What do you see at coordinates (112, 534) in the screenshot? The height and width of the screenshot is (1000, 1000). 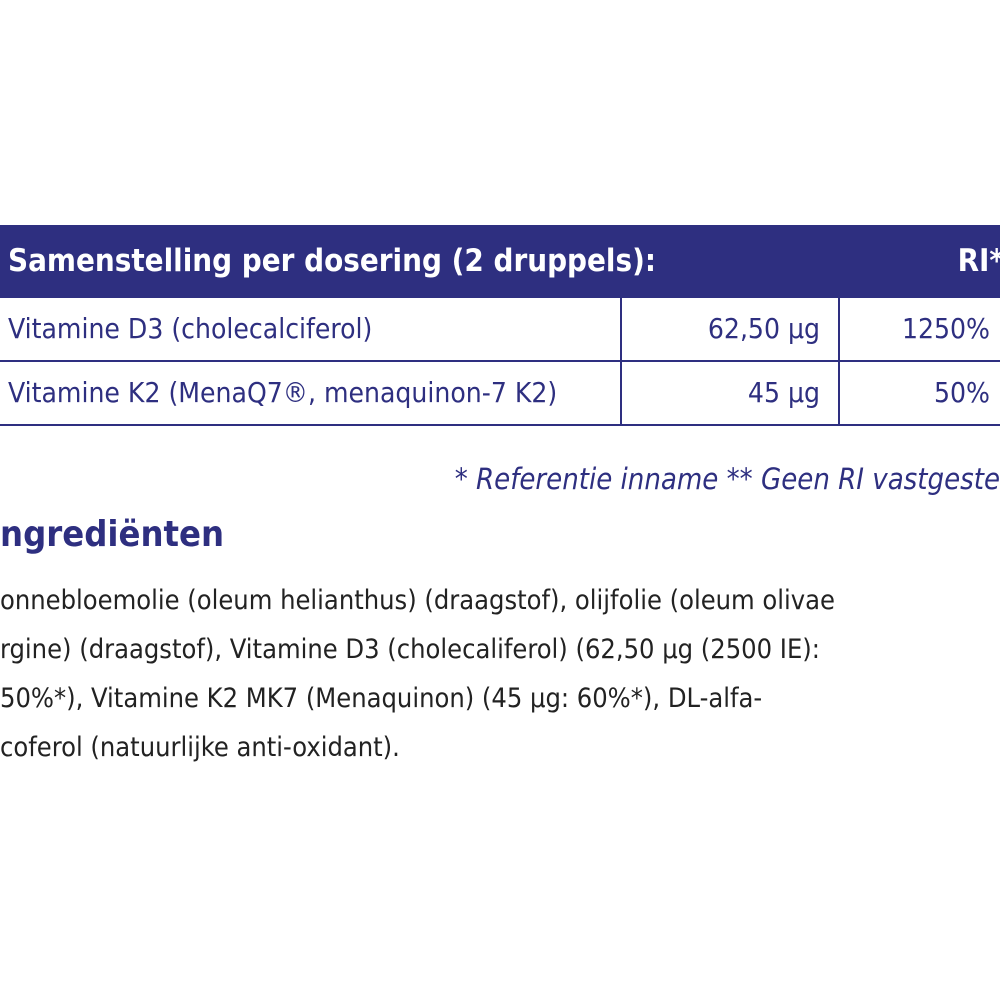 I see `ingredients-title: ngrediënten` at bounding box center [112, 534].